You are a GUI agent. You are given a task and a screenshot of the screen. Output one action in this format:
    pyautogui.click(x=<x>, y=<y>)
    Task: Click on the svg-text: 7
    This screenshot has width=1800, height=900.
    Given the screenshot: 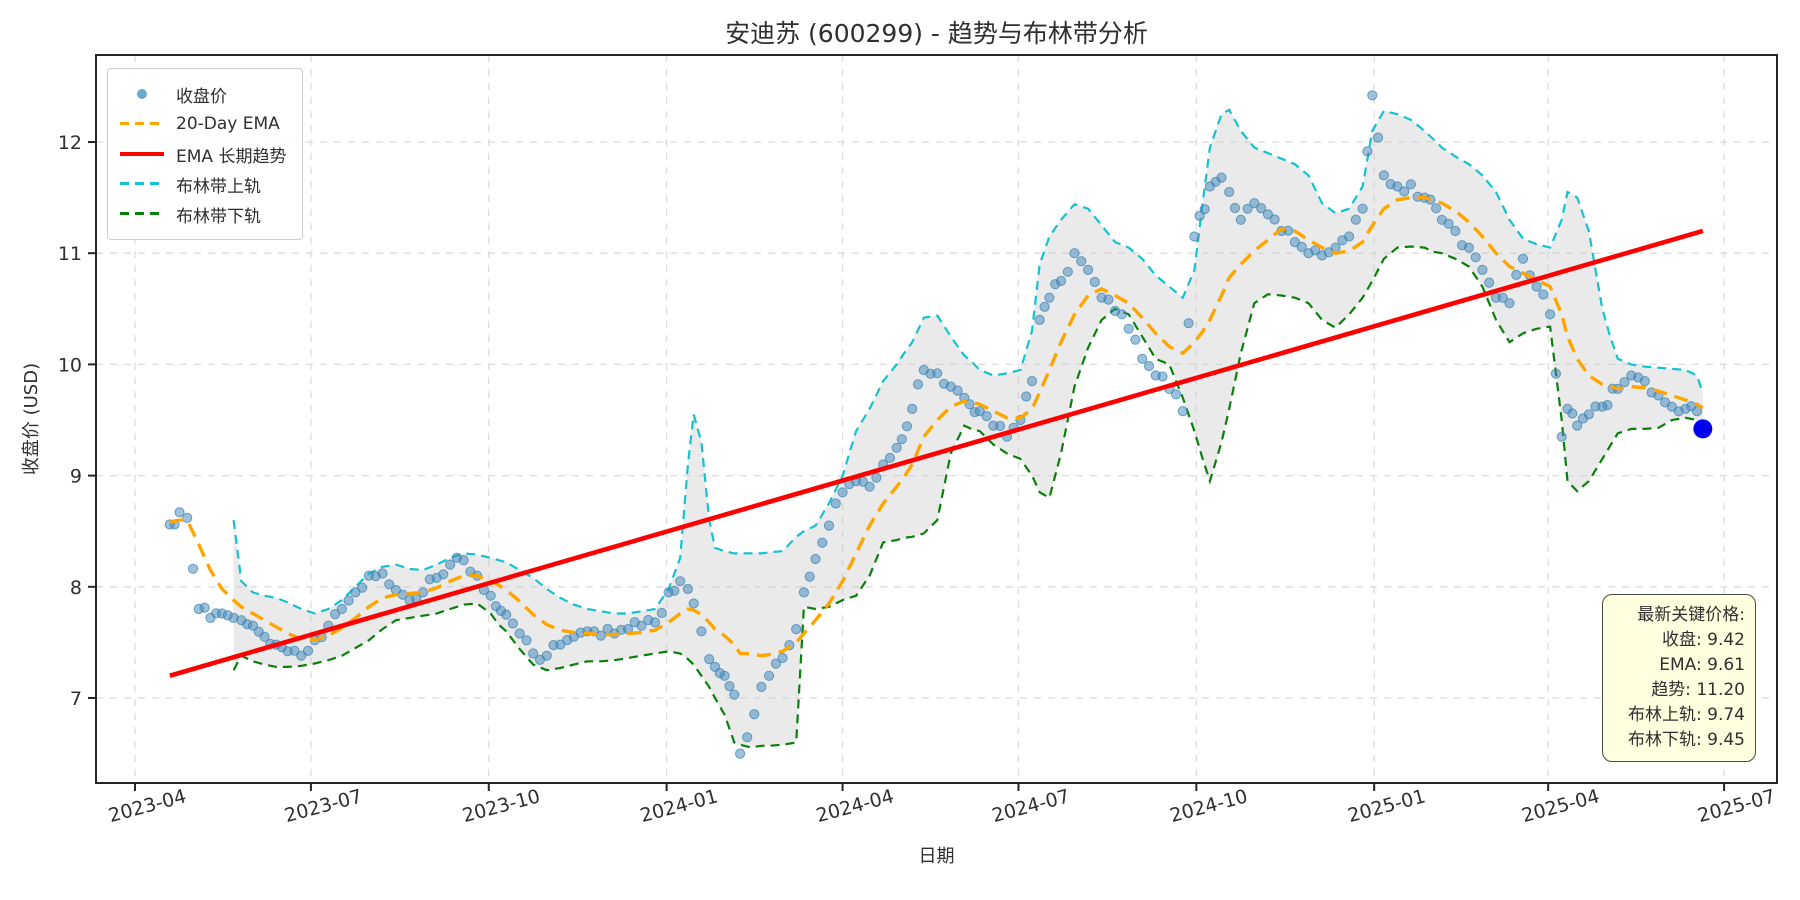 What is the action you would take?
    pyautogui.click(x=76, y=699)
    